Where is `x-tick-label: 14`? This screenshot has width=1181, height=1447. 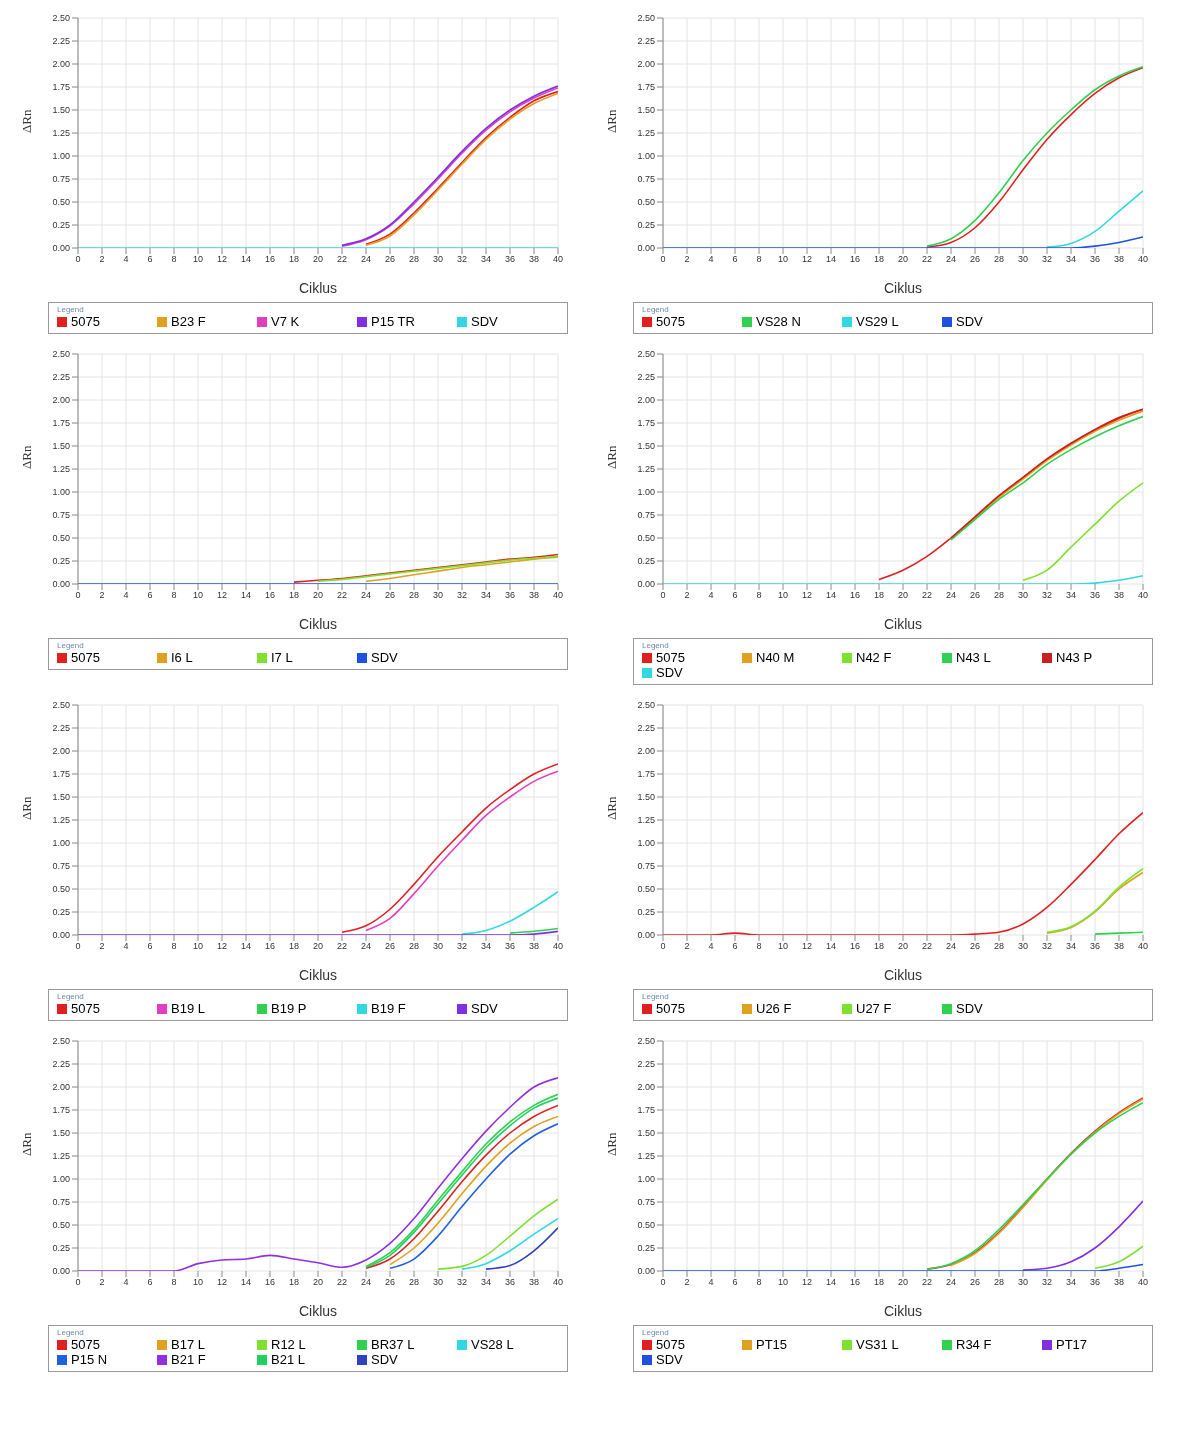 x-tick-label: 14 is located at coordinates (831, 946).